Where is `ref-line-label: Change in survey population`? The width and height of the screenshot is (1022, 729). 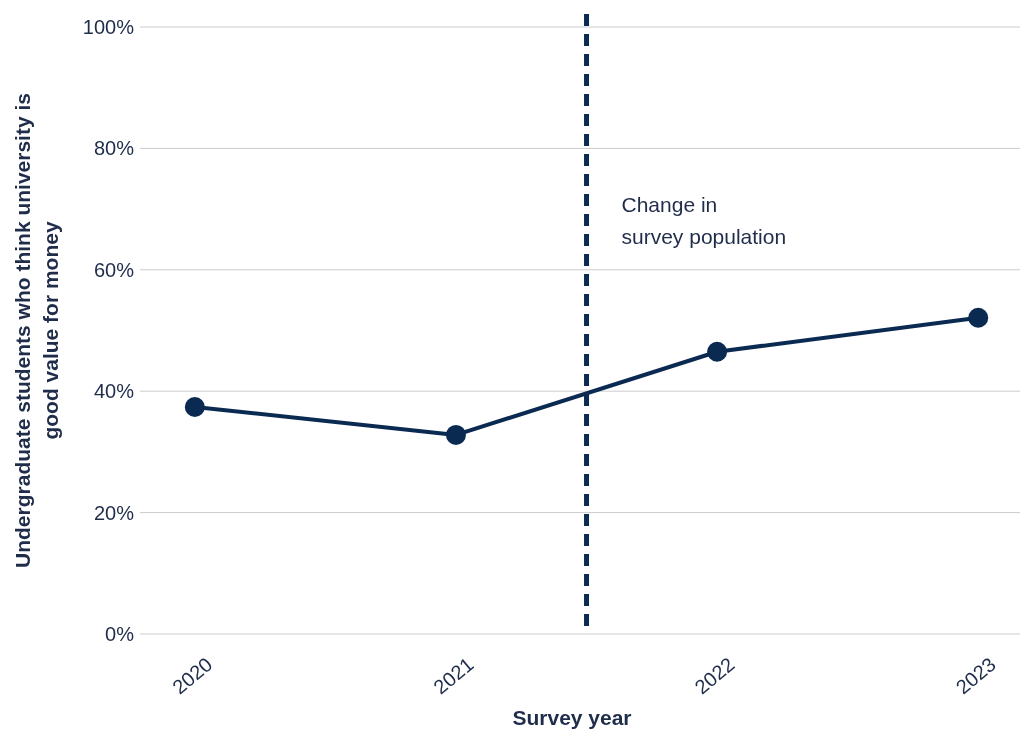
ref-line-label: Change in survey population is located at coordinates (704, 220).